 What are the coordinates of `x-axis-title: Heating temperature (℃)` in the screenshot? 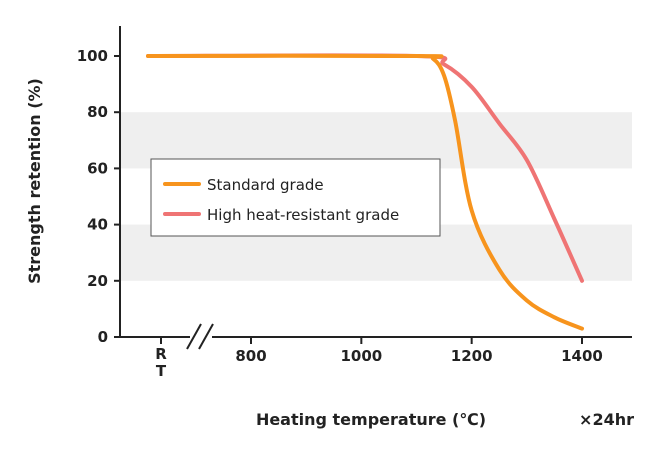 It's located at (371, 419).